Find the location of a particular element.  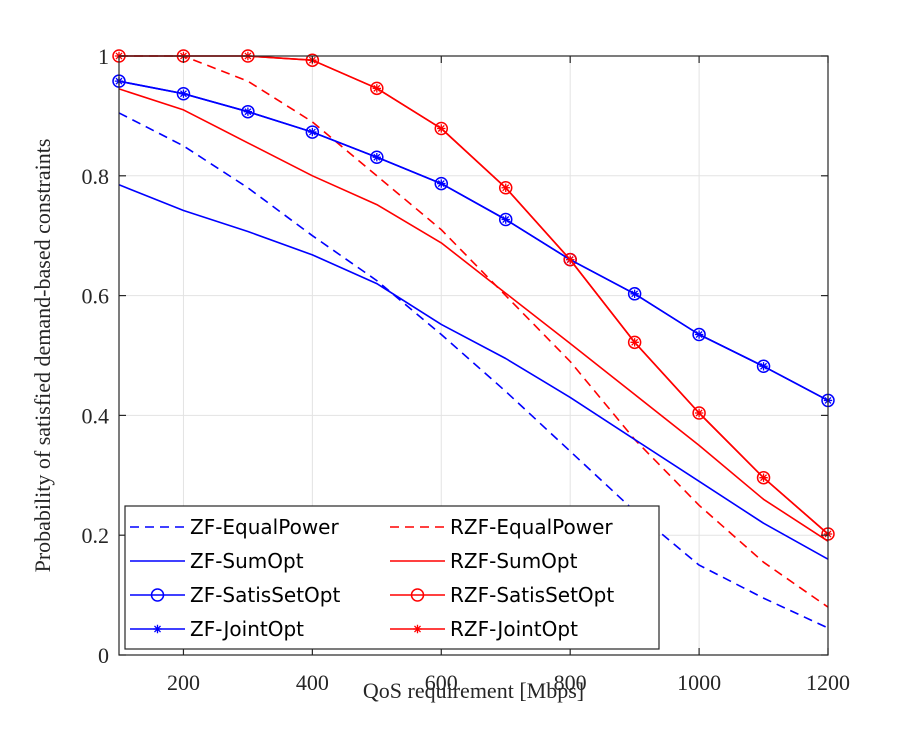

legend-label-zf-equalpower: ZF-EqualPower is located at coordinates (264, 527).